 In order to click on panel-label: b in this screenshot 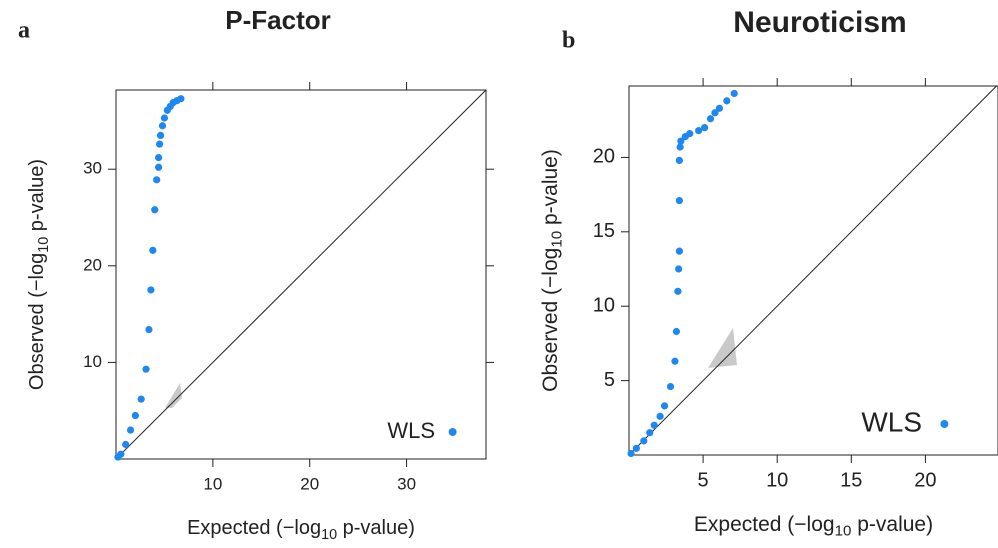, I will do `click(568, 41)`.